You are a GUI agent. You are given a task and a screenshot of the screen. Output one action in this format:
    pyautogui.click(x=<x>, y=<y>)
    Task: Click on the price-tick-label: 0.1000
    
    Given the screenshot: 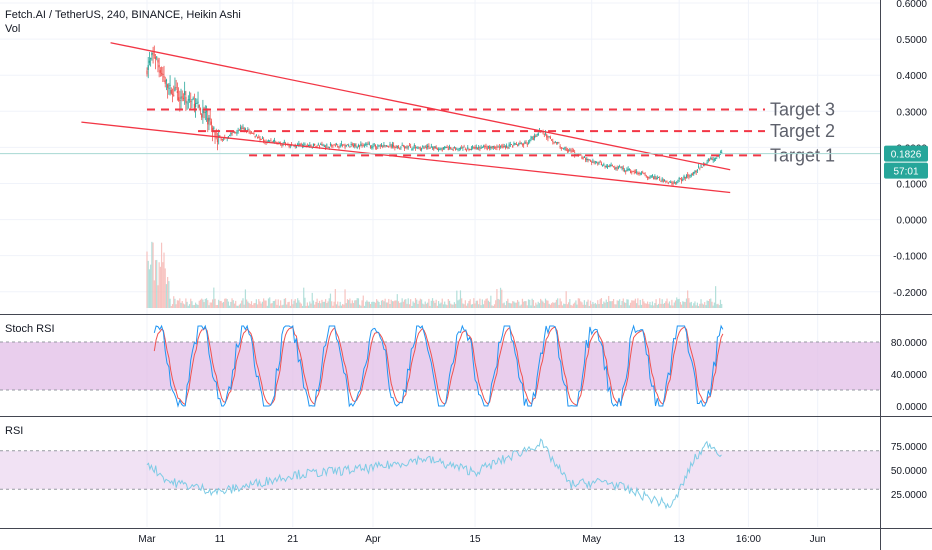 What is the action you would take?
    pyautogui.click(x=911, y=184)
    